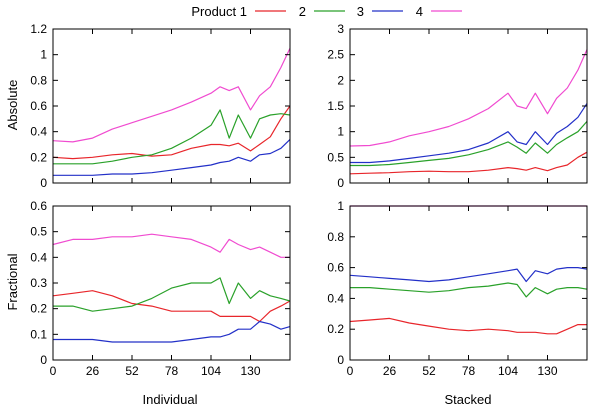 This screenshot has width=590, height=408. Describe the element at coordinates (340, 80) in the screenshot. I see `y-tick-label: 2` at that location.